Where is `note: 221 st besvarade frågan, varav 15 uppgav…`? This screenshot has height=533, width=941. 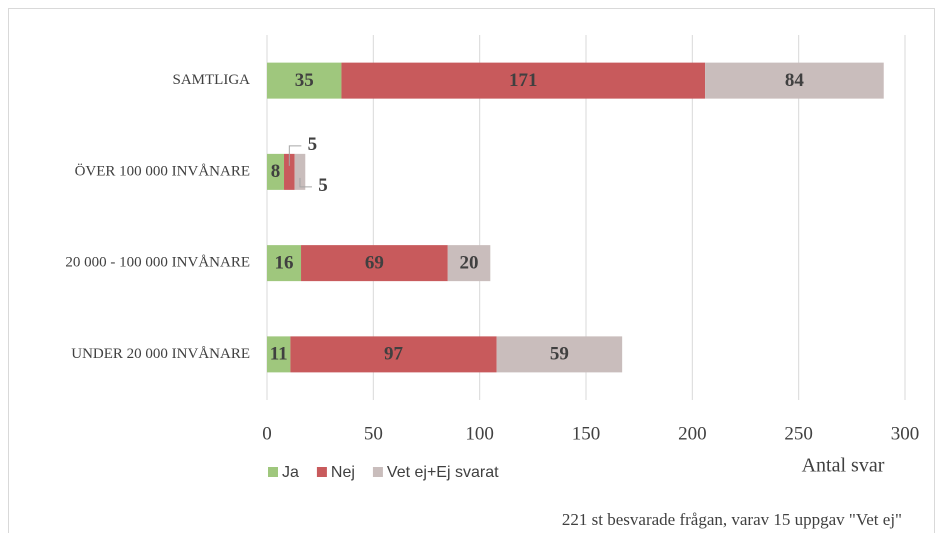 note: 221 st besvarade frågan, varav 15 uppgav… is located at coordinates (732, 519).